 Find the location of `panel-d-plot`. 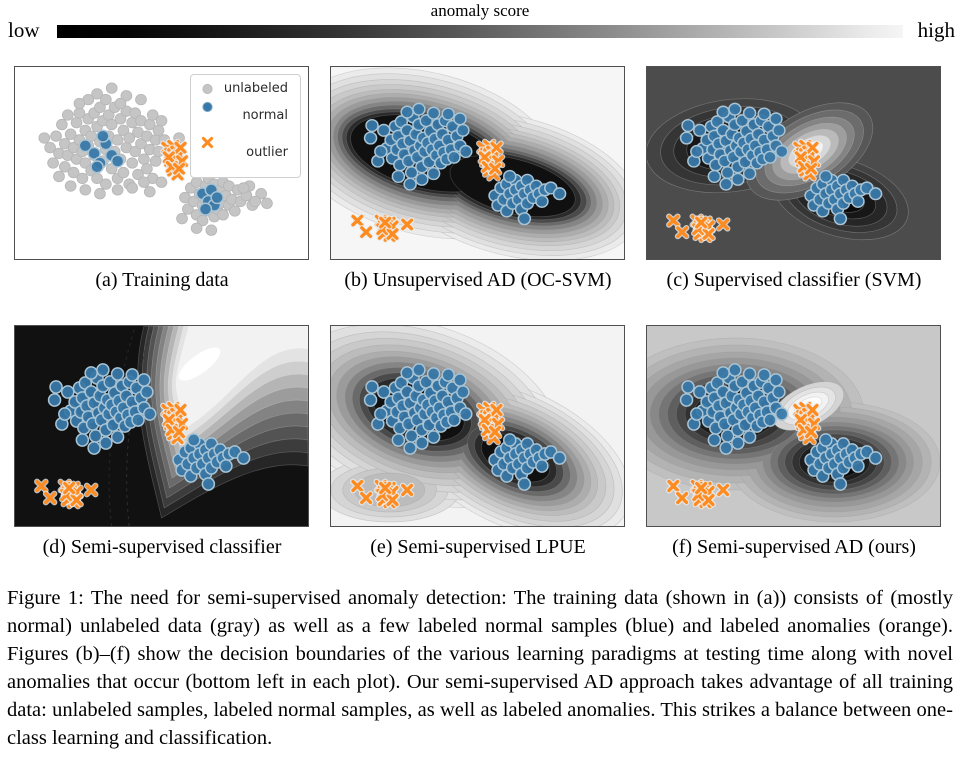

panel-d-plot is located at coordinates (161, 426).